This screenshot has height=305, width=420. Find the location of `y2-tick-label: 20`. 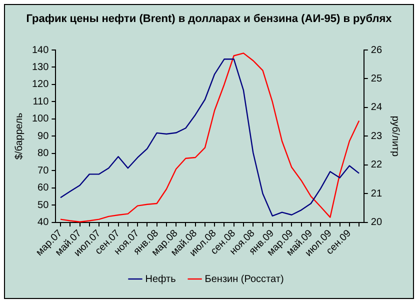

y2-tick-label: 20 is located at coordinates (376, 222).